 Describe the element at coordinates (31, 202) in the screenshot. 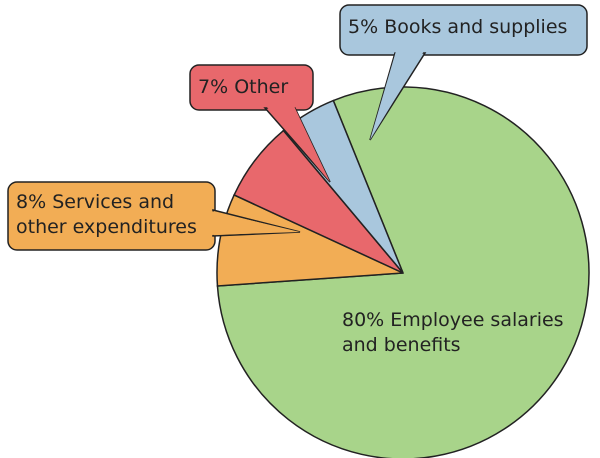

I see `value-label: 8%` at that location.